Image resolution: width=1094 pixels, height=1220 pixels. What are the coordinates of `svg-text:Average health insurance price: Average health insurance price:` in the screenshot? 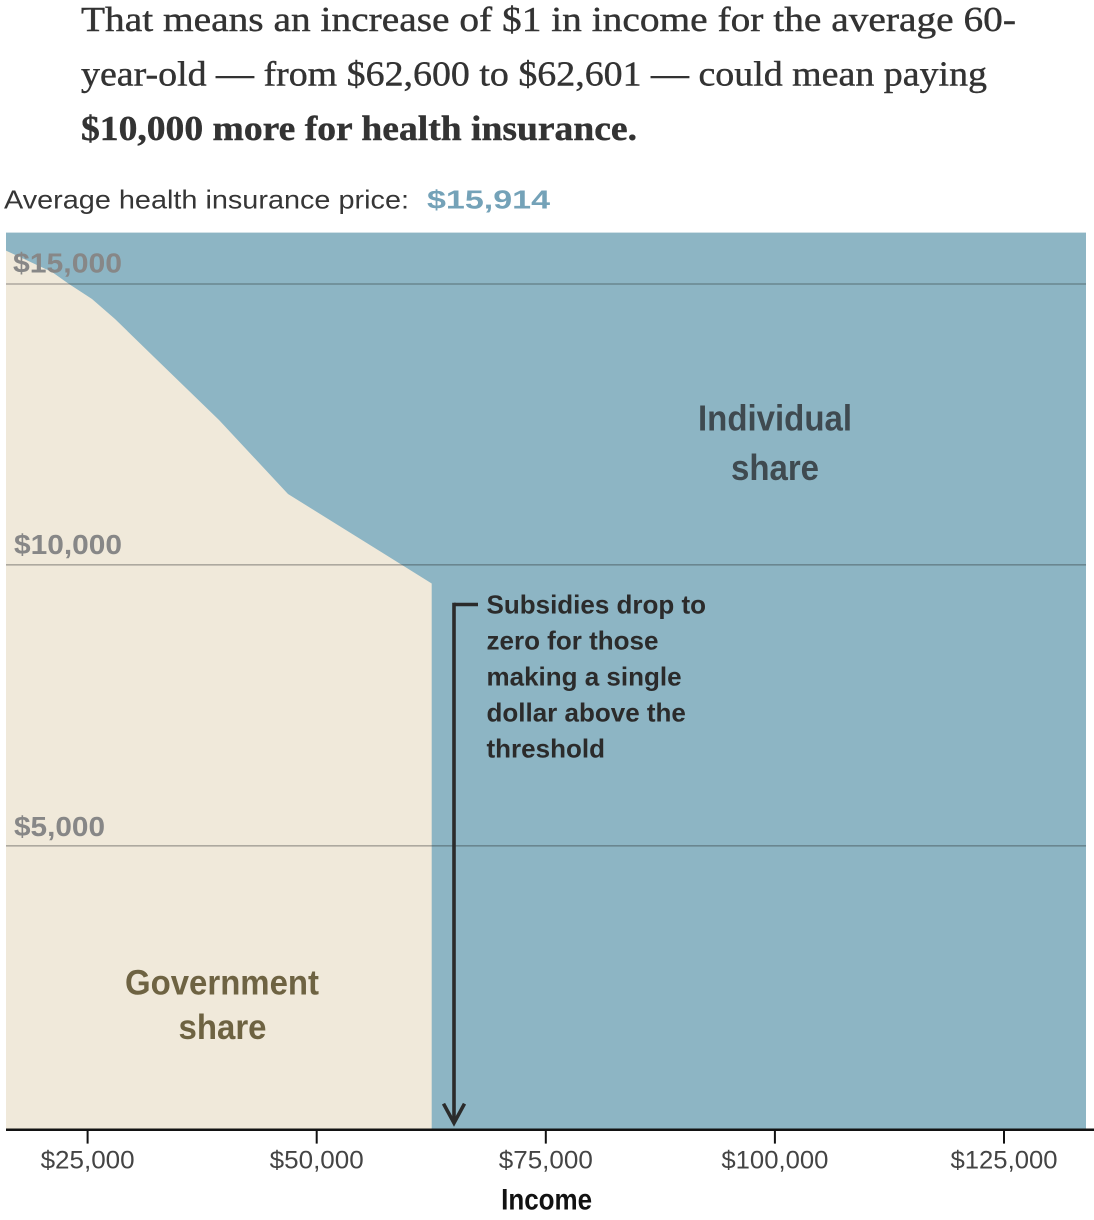 It's located at (206, 199).